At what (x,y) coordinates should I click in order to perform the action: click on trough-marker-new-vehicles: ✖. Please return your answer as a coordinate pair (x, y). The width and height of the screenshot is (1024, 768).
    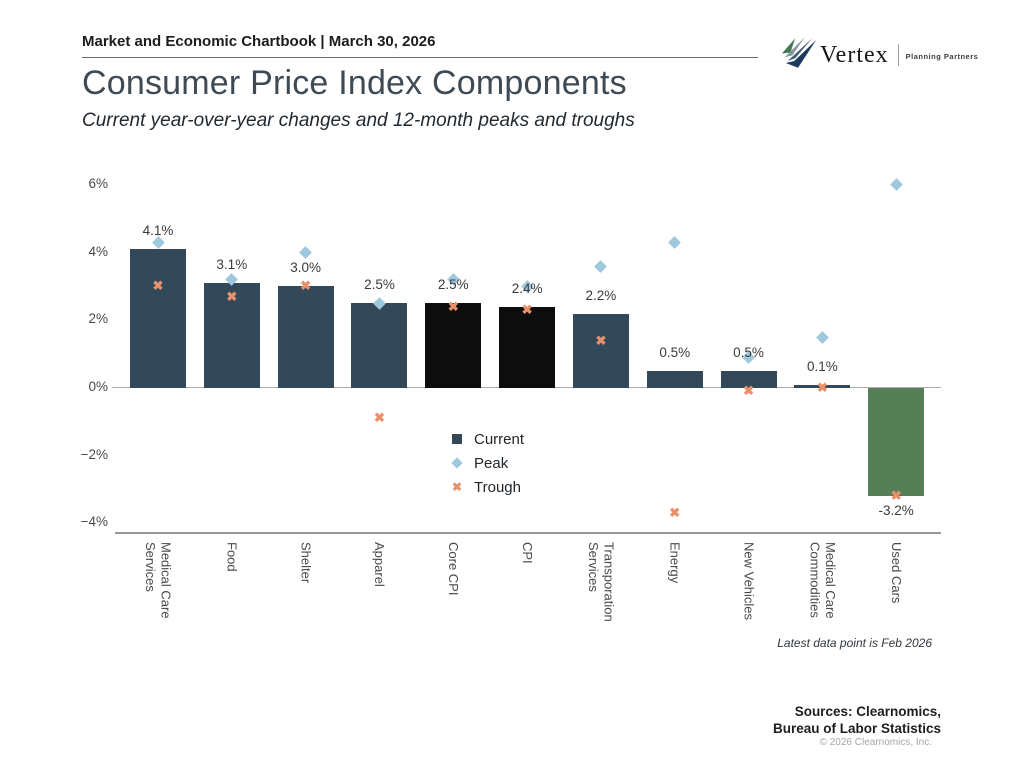
    Looking at the image, I should click on (748, 391).